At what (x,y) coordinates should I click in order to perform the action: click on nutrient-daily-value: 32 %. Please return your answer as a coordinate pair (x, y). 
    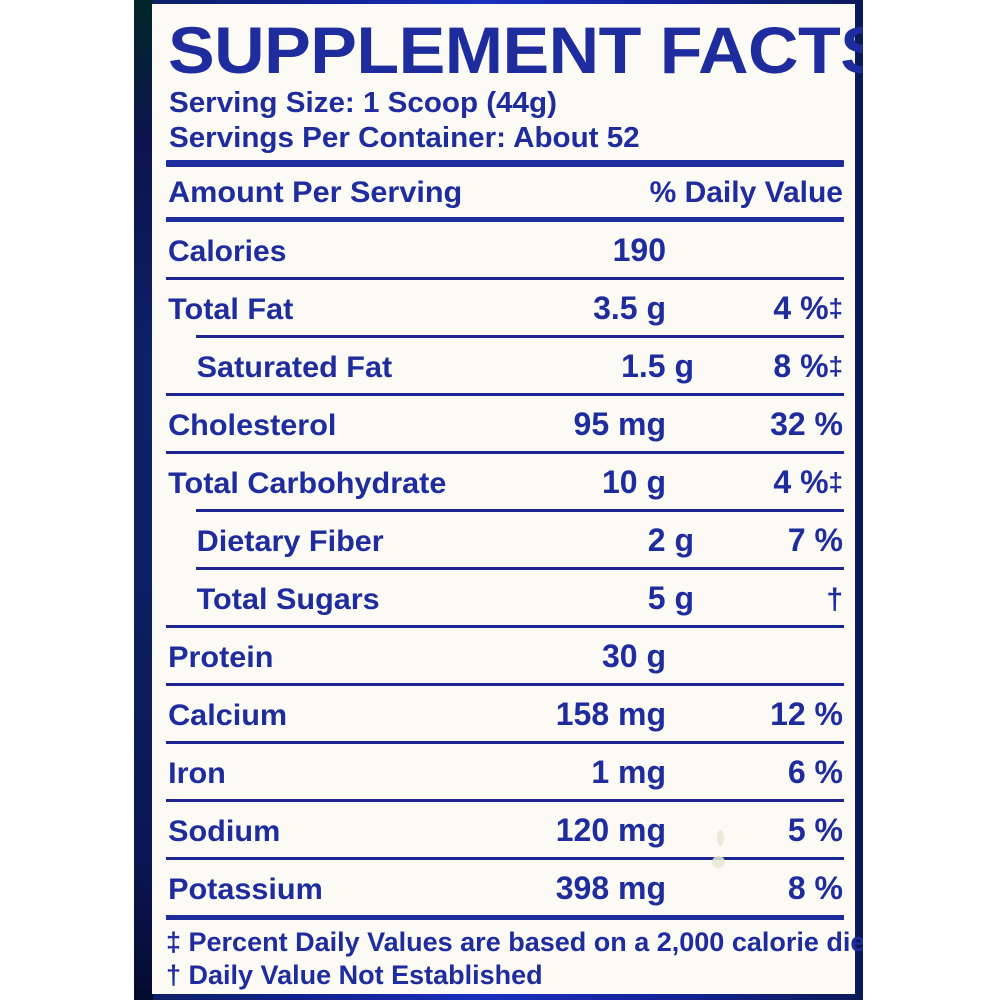
    Looking at the image, I should click on (806, 424).